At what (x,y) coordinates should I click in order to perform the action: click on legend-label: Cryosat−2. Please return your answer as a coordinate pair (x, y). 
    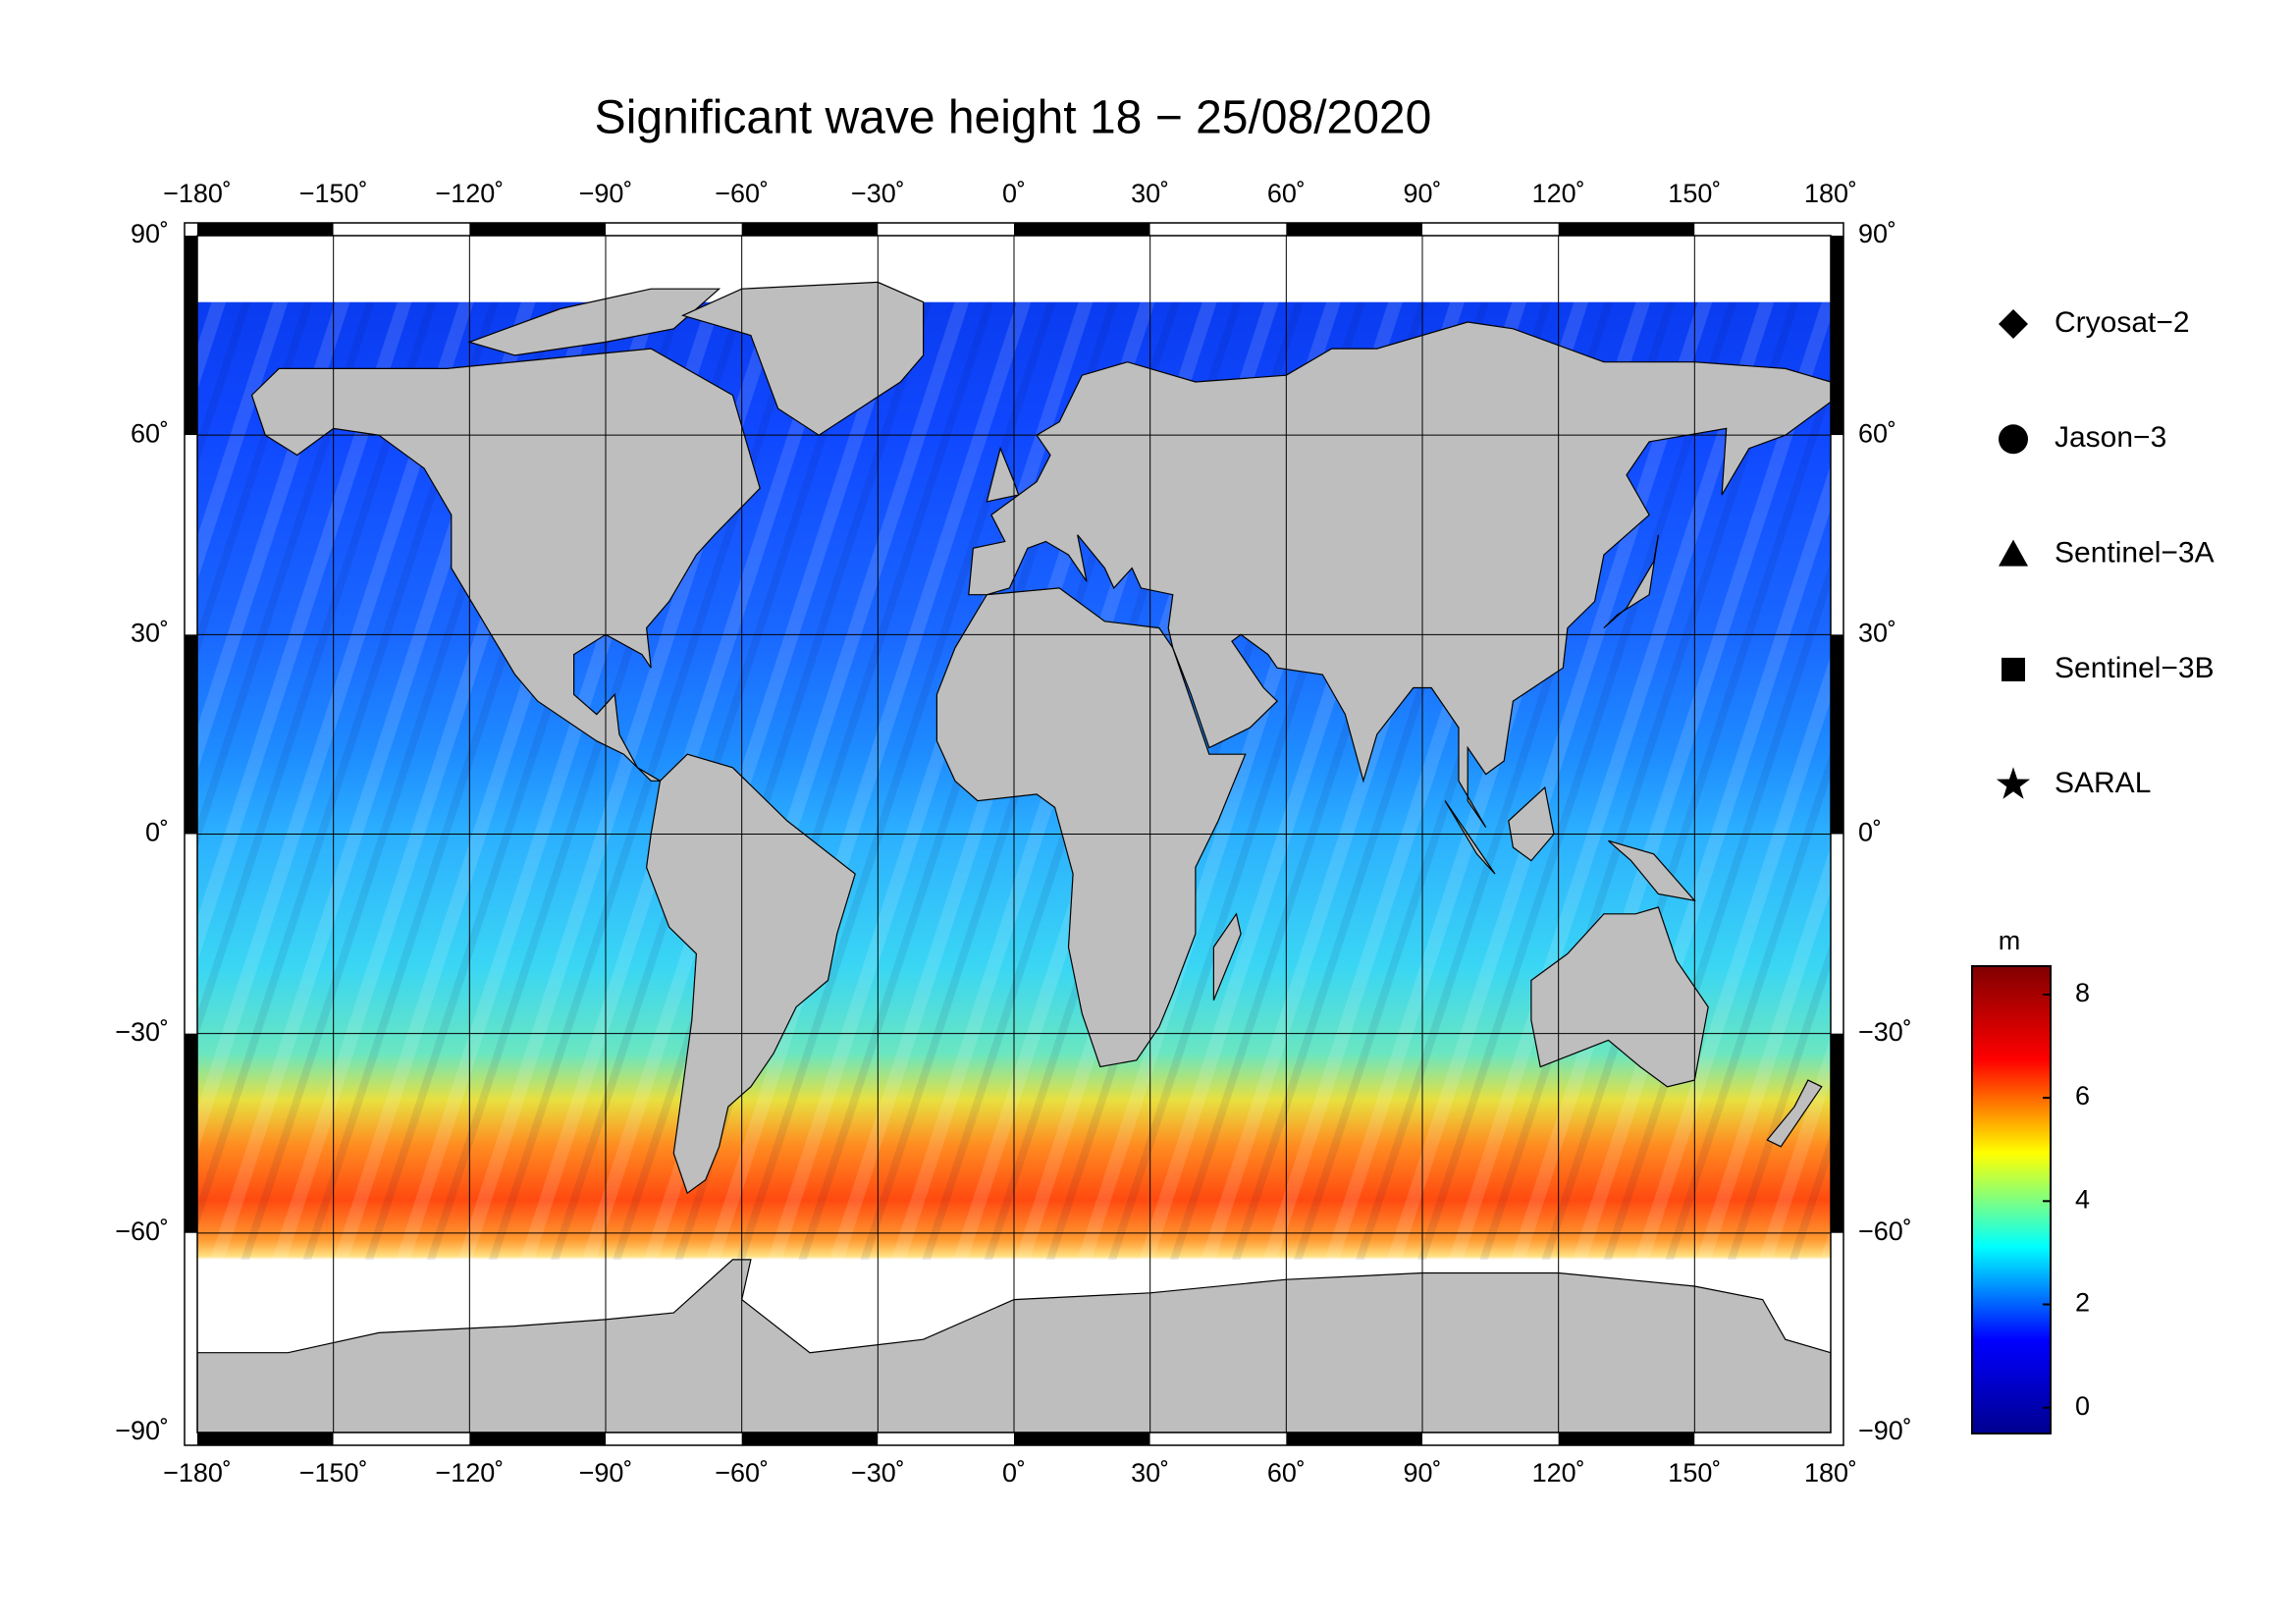
    Looking at the image, I should click on (2122, 322).